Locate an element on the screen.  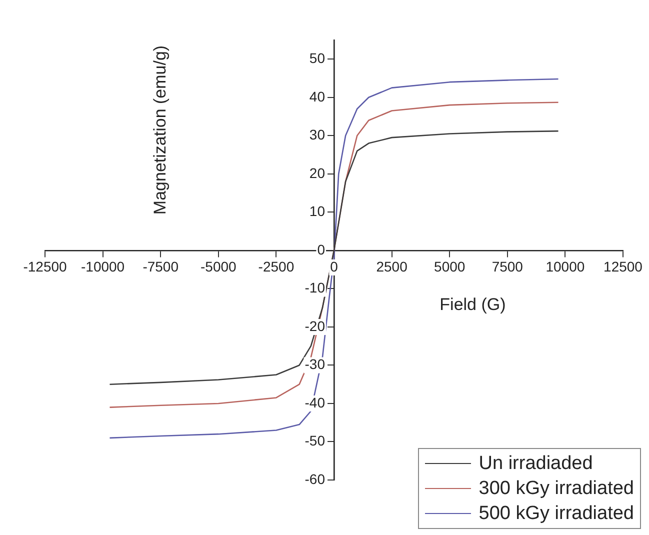
y-tick-label: 10 is located at coordinates (317, 211).